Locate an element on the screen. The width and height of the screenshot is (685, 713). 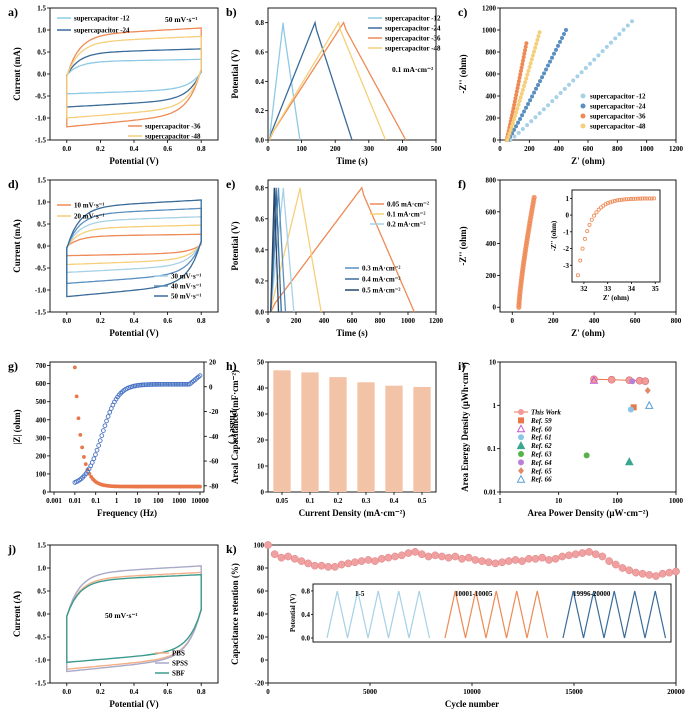
y-axis-label: Area Energy Density (μWh·cm⁻²) is located at coordinates (465, 427).